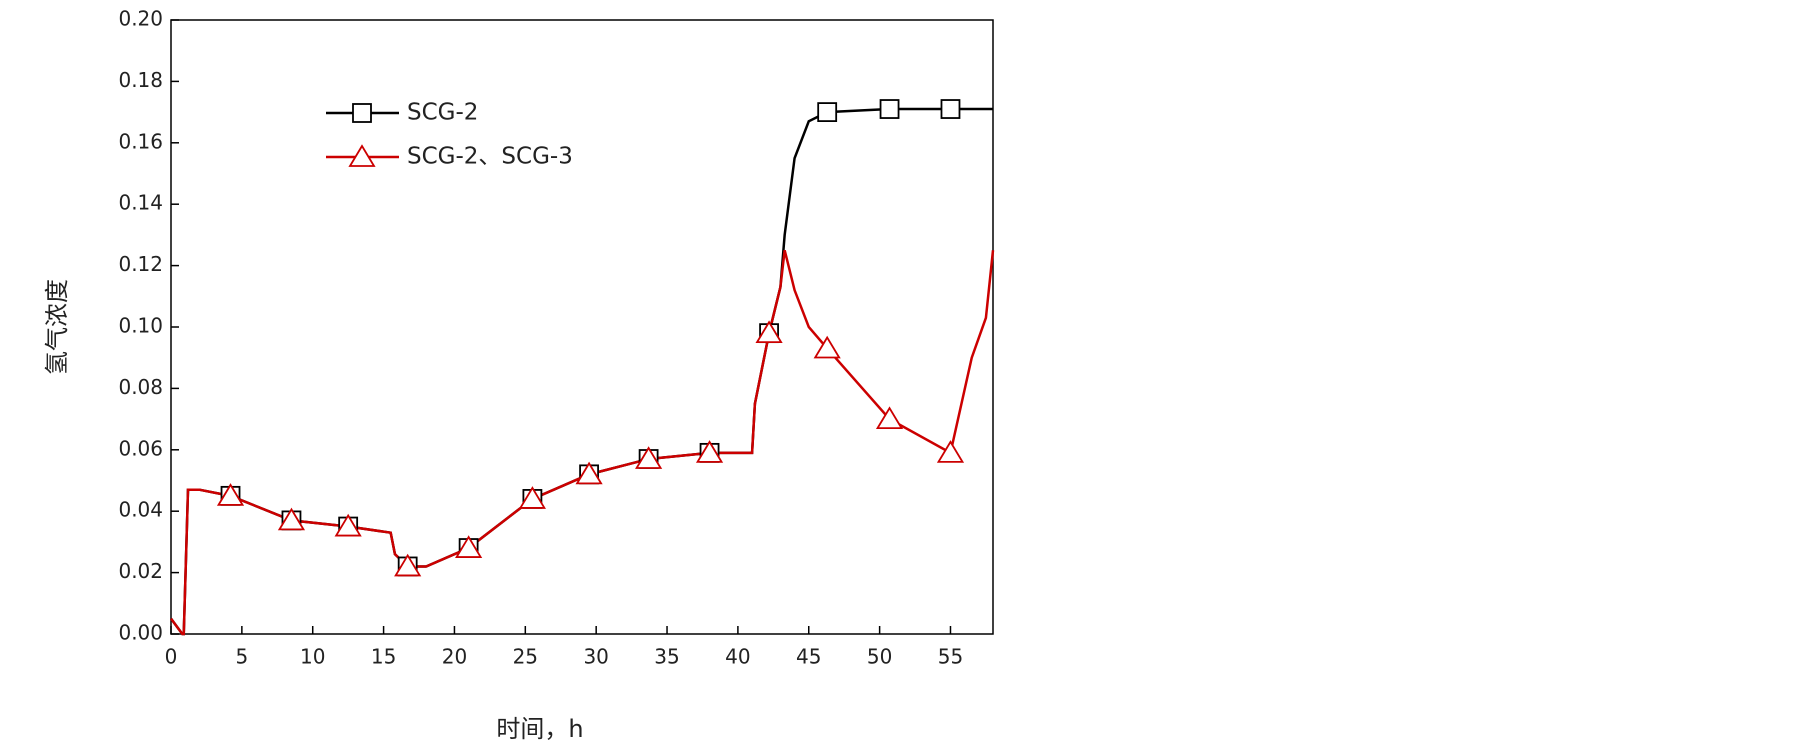 This screenshot has width=1805, height=756. What do you see at coordinates (140, 571) in the screenshot?
I see `y-tick-label: 0.02` at bounding box center [140, 571].